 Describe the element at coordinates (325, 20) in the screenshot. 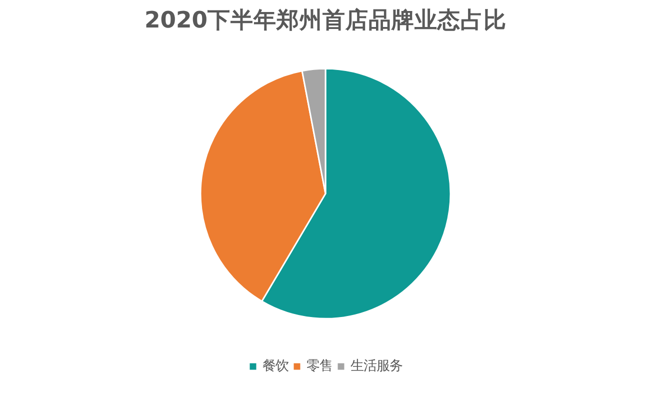

I see `chart-title: 2020下半年郑州首店品牌业态占比` at that location.